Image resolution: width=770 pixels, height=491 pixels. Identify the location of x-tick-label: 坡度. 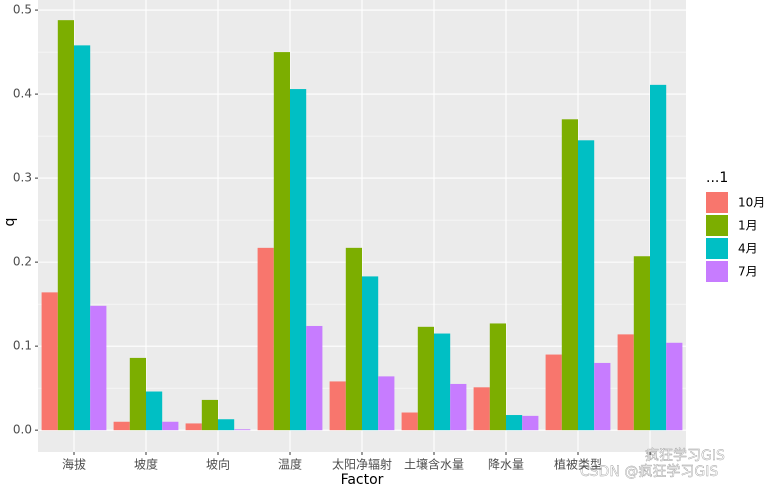
(146, 464).